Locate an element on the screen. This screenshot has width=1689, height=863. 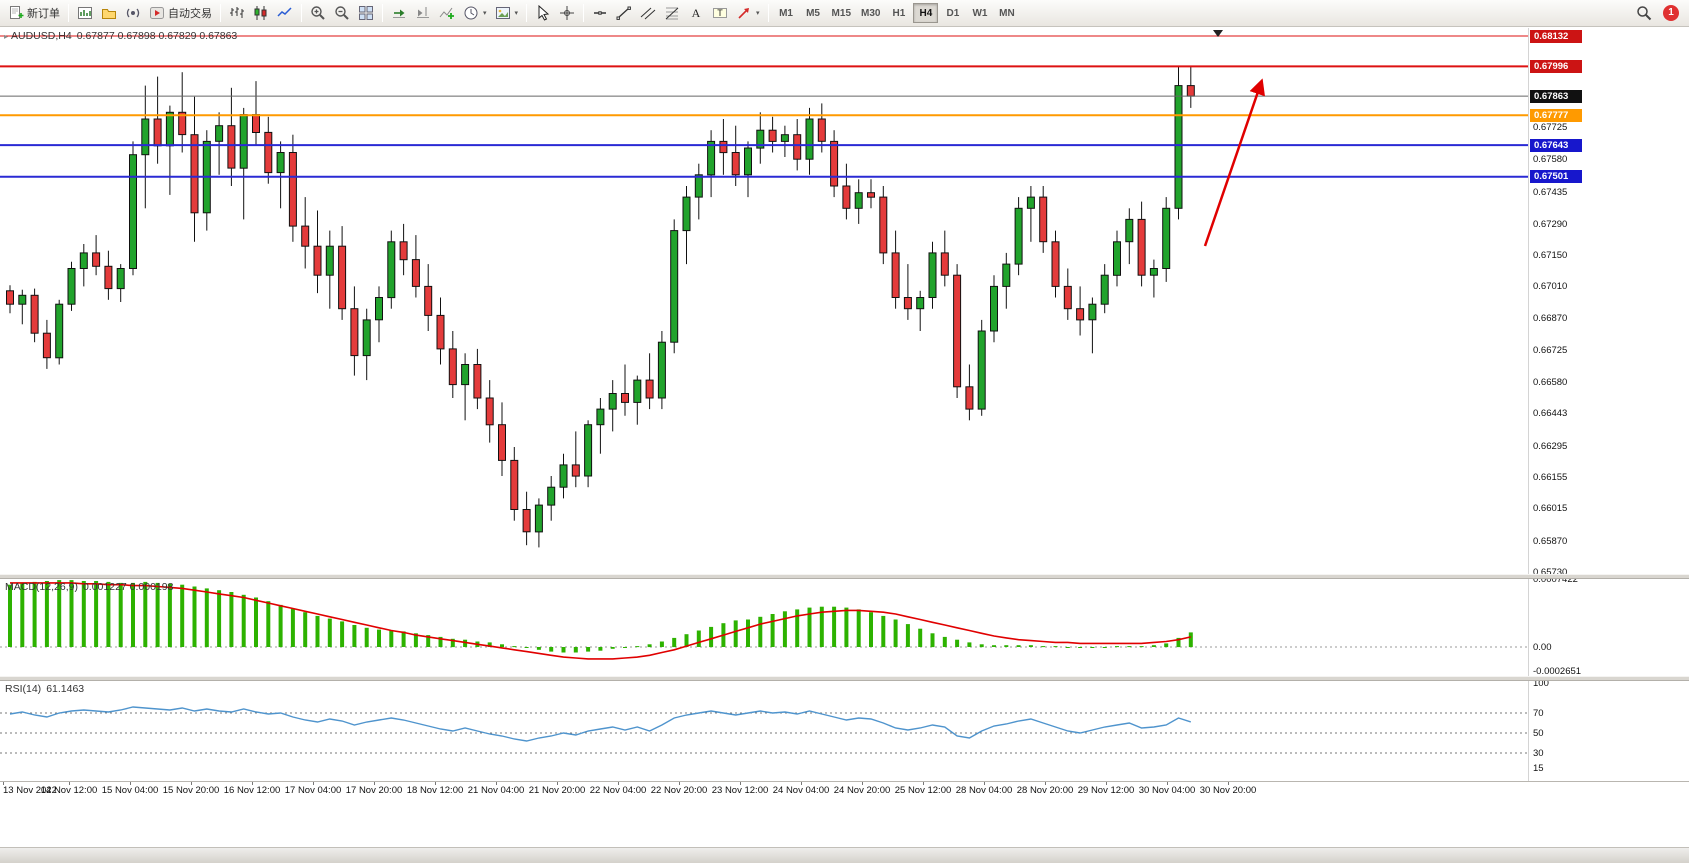
time-label: 30 Nov 20:00 is located at coordinates (1228, 790).